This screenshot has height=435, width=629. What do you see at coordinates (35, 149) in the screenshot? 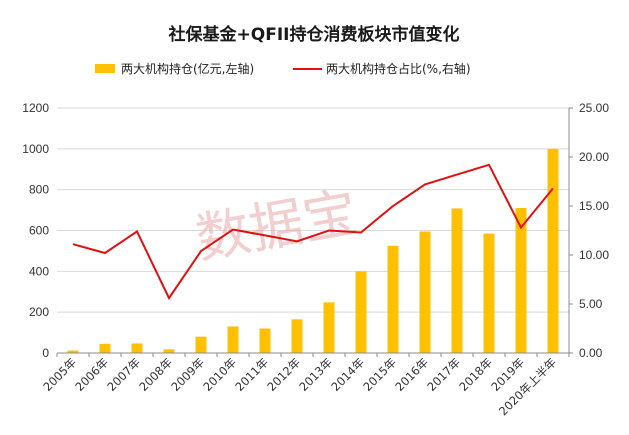
I see `left-tick-label: 1000` at bounding box center [35, 149].